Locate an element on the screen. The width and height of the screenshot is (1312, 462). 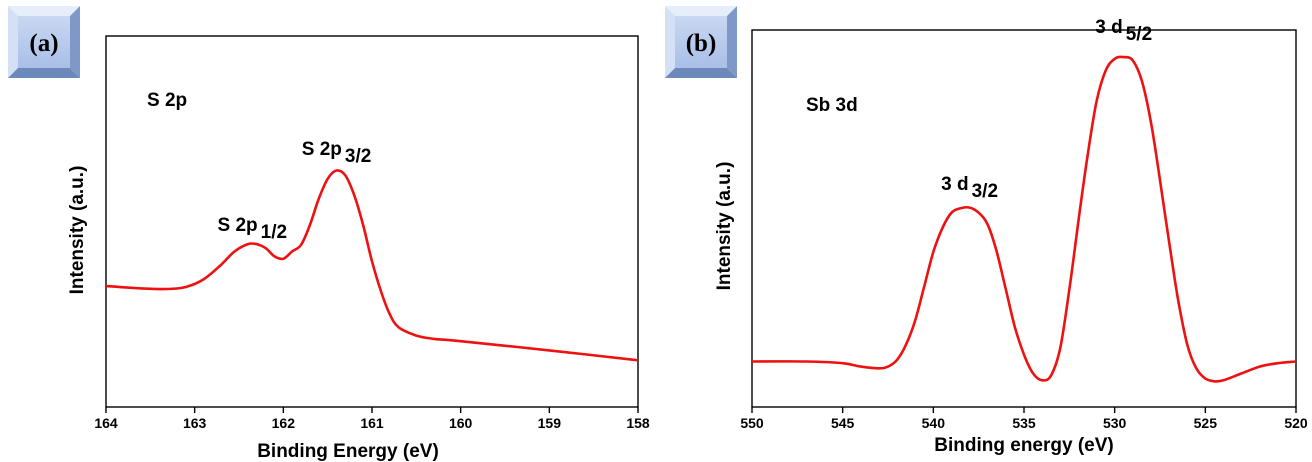
y-axis-title-b: Intensity (a.u.) is located at coordinates (724, 226).